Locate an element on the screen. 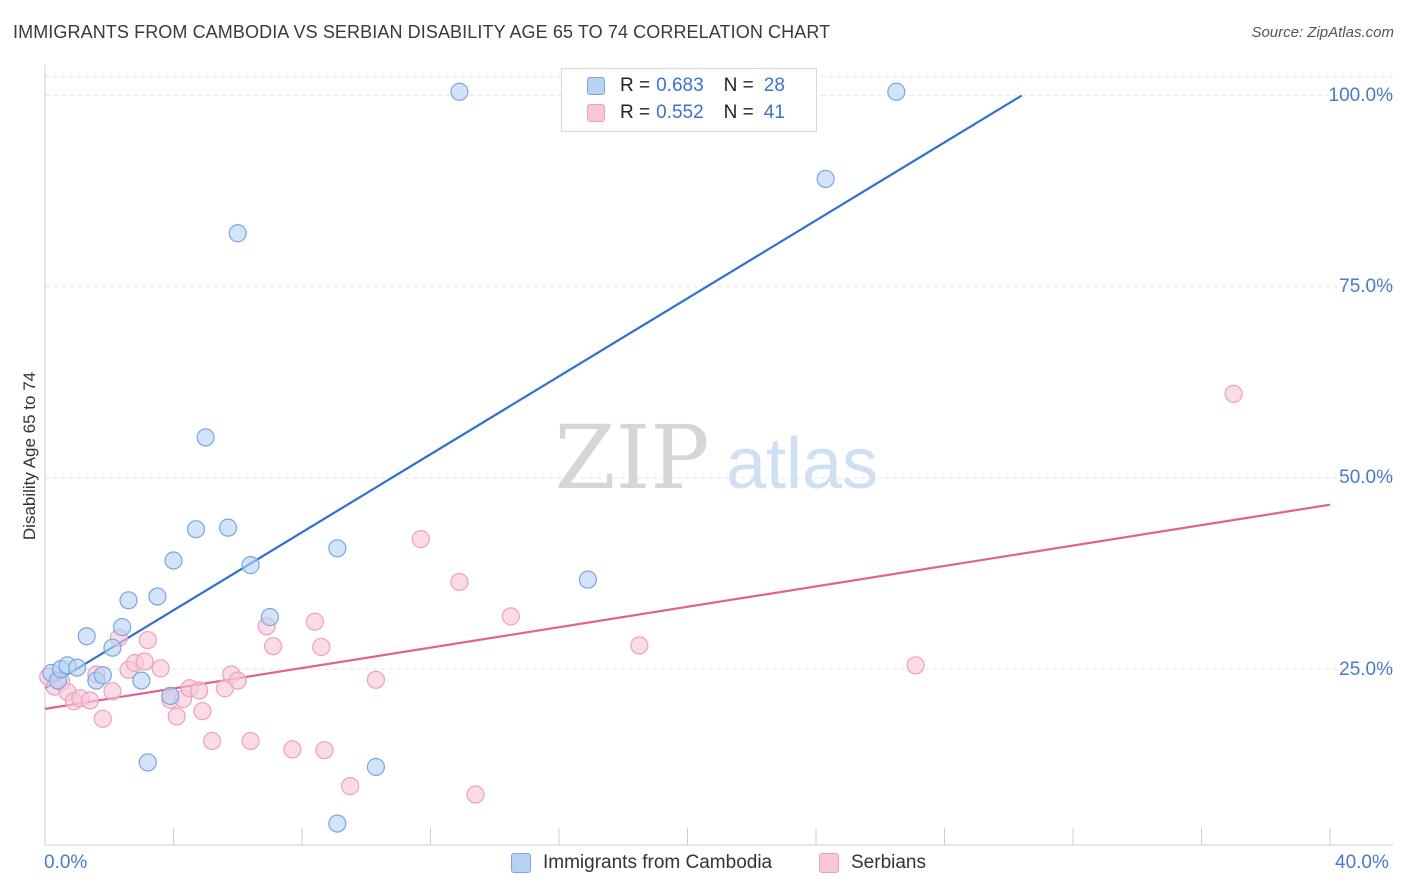 This screenshot has width=1406, height=892. serbians-r-value: 0.552 is located at coordinates (680, 112).